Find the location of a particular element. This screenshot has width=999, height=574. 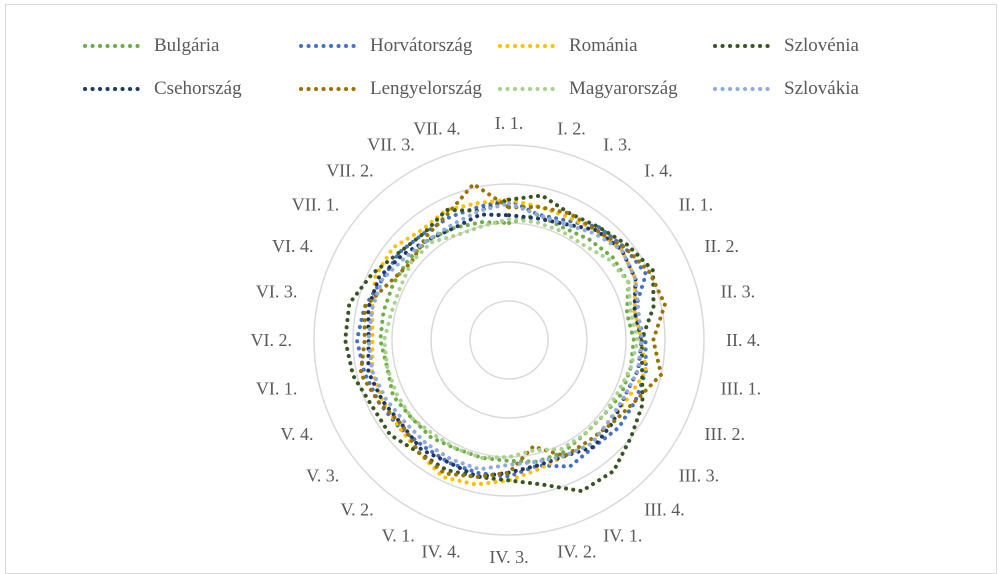

legend-label: Magyarország is located at coordinates (623, 88).